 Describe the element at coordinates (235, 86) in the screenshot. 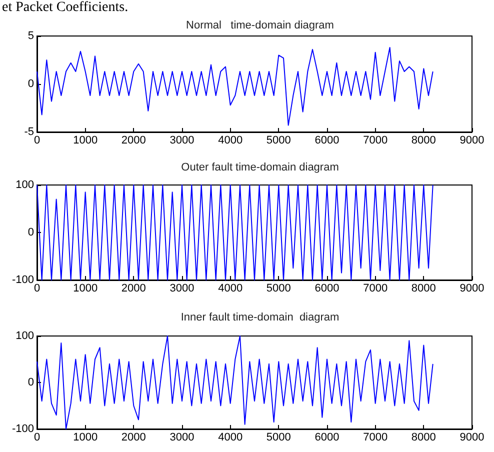

I see `line-series` at that location.